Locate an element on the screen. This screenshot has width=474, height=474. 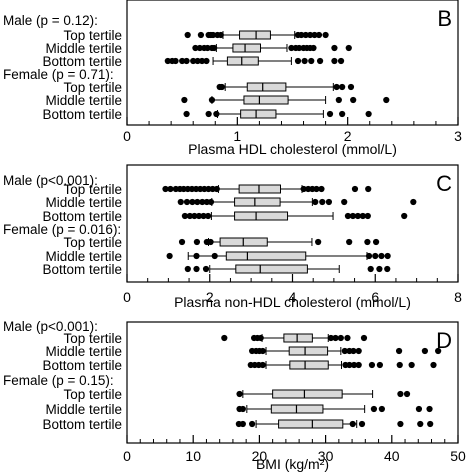
panel-letter: B is located at coordinates (444, 18).